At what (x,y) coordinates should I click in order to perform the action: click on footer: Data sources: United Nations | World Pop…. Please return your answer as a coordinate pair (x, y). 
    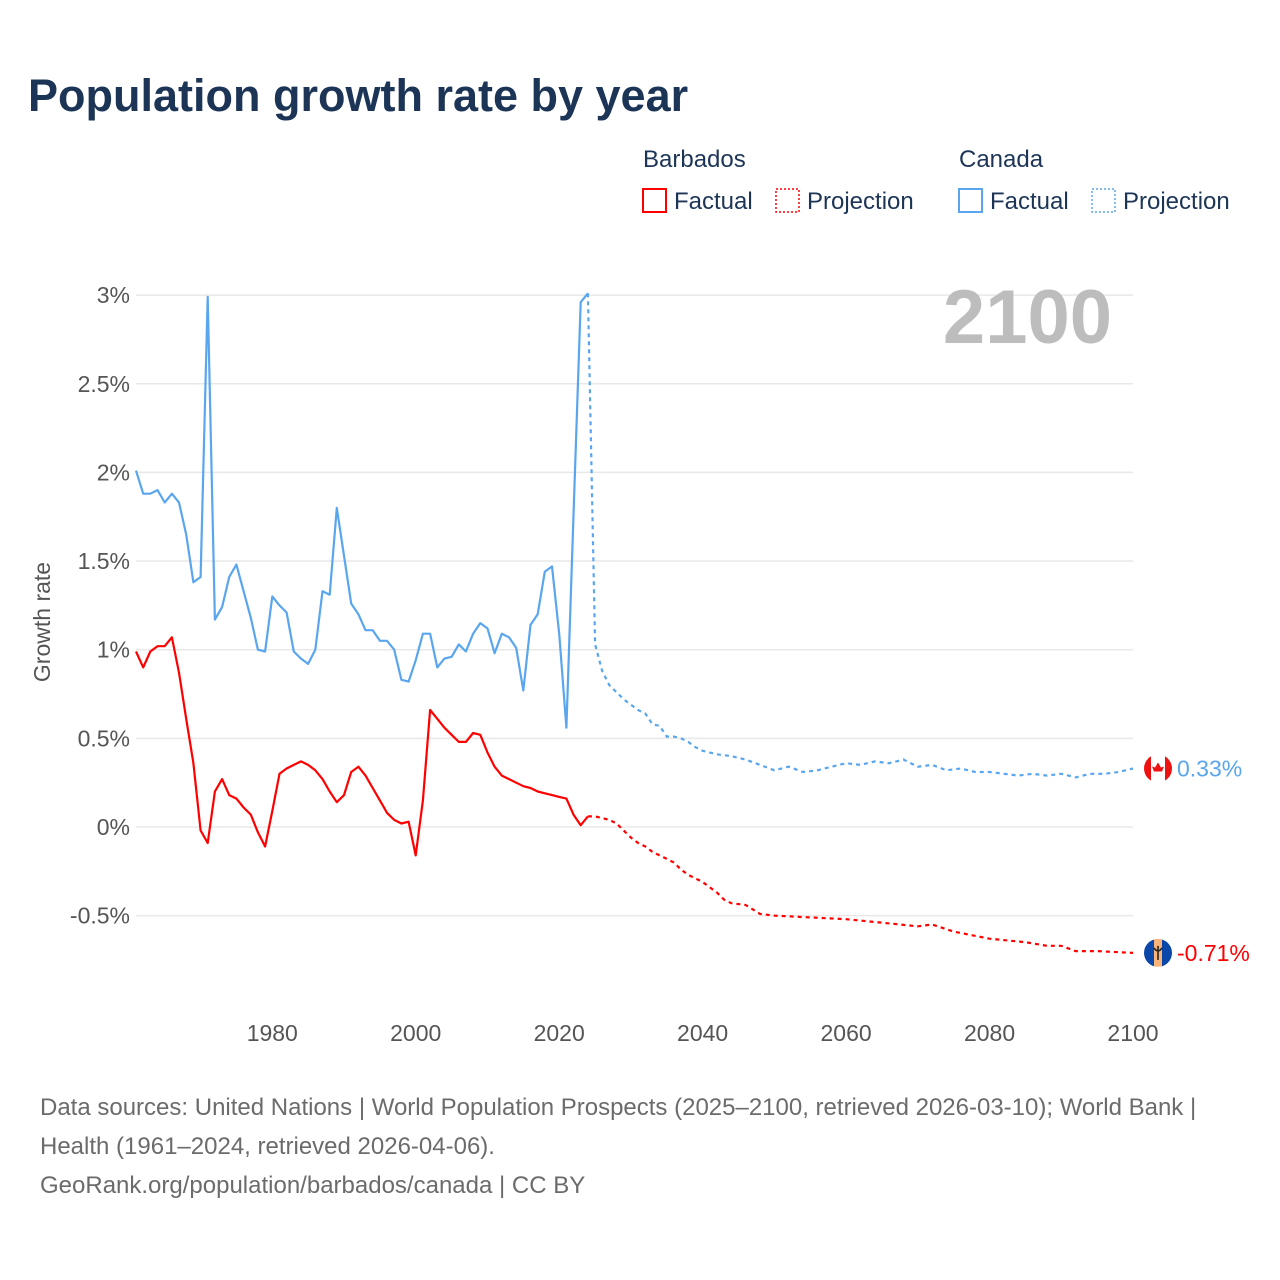
    Looking at the image, I should click on (640, 1146).